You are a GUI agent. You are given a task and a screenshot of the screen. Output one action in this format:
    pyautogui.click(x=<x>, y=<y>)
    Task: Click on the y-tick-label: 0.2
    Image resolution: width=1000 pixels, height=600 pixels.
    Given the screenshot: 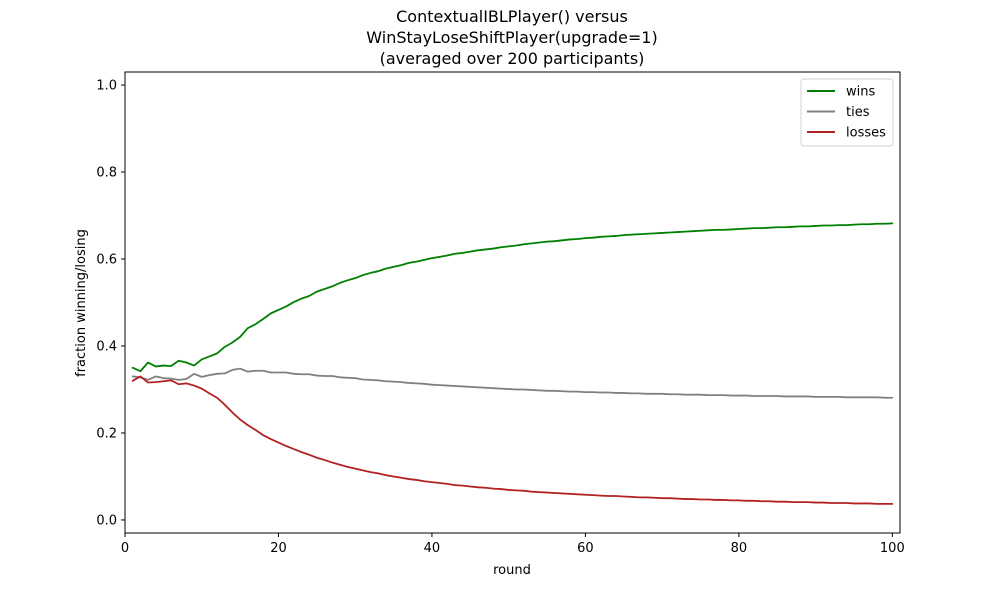 What is the action you would take?
    pyautogui.click(x=106, y=433)
    